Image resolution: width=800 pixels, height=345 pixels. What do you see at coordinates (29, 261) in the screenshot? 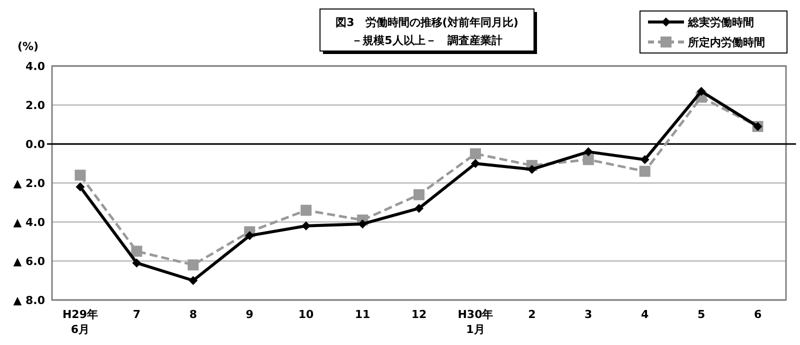
I see `y-tick-label: ▲ 6.0` at bounding box center [29, 261].